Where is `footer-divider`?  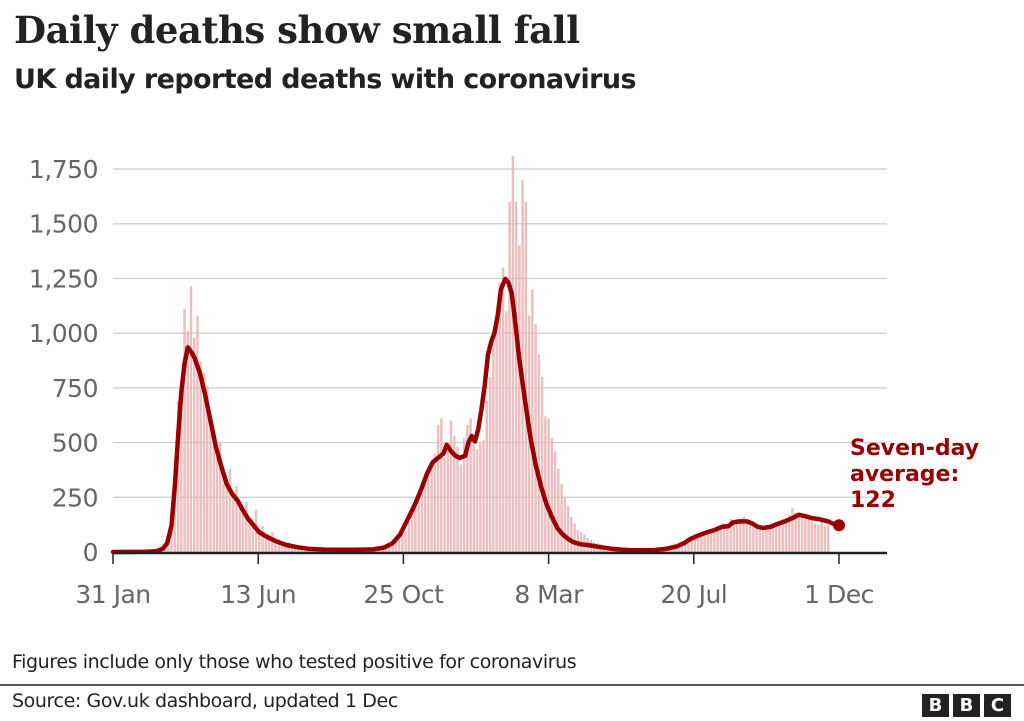
footer-divider is located at coordinates (512, 685).